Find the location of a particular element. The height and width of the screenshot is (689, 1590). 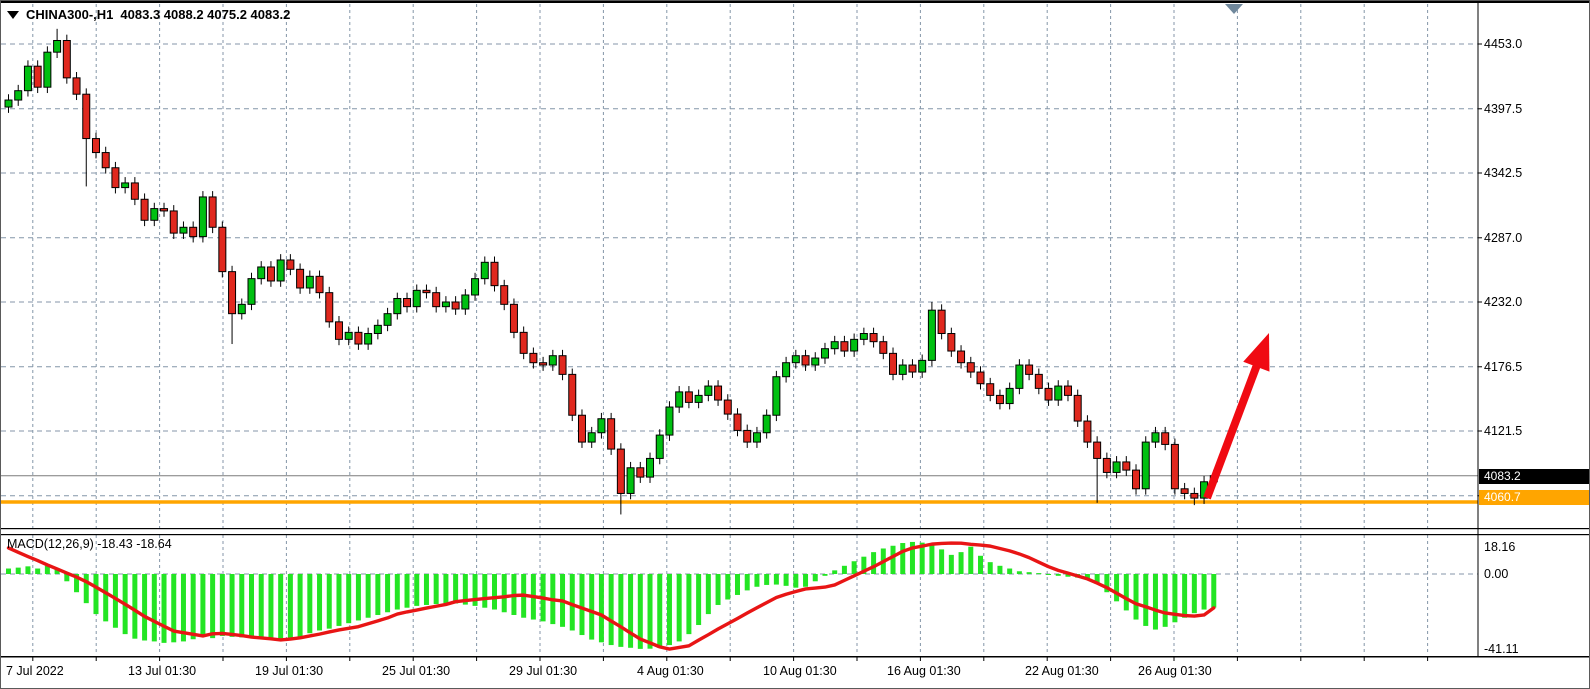

symbol-dropdown-icon is located at coordinates (13, 14).